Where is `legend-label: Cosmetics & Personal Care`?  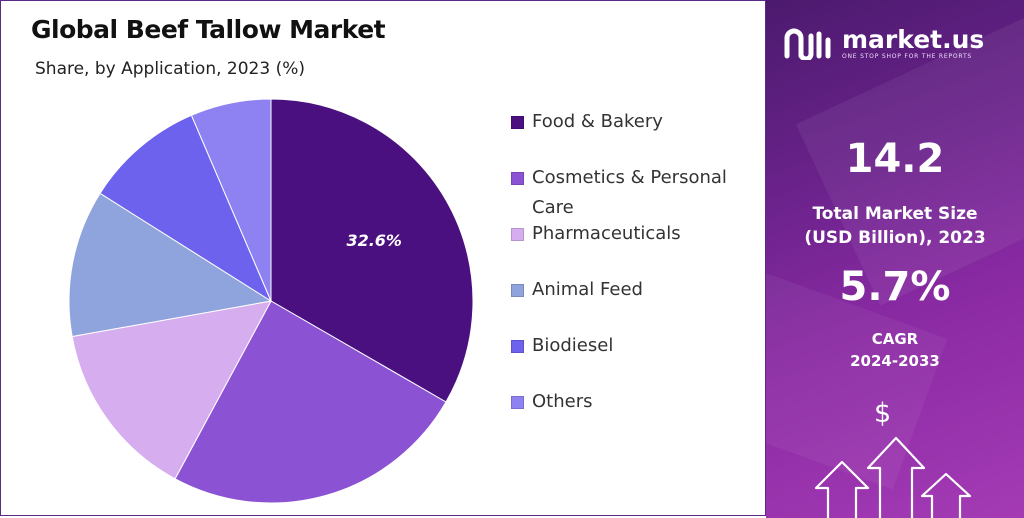
legend-label: Cosmetics & Personal Care is located at coordinates (629, 192).